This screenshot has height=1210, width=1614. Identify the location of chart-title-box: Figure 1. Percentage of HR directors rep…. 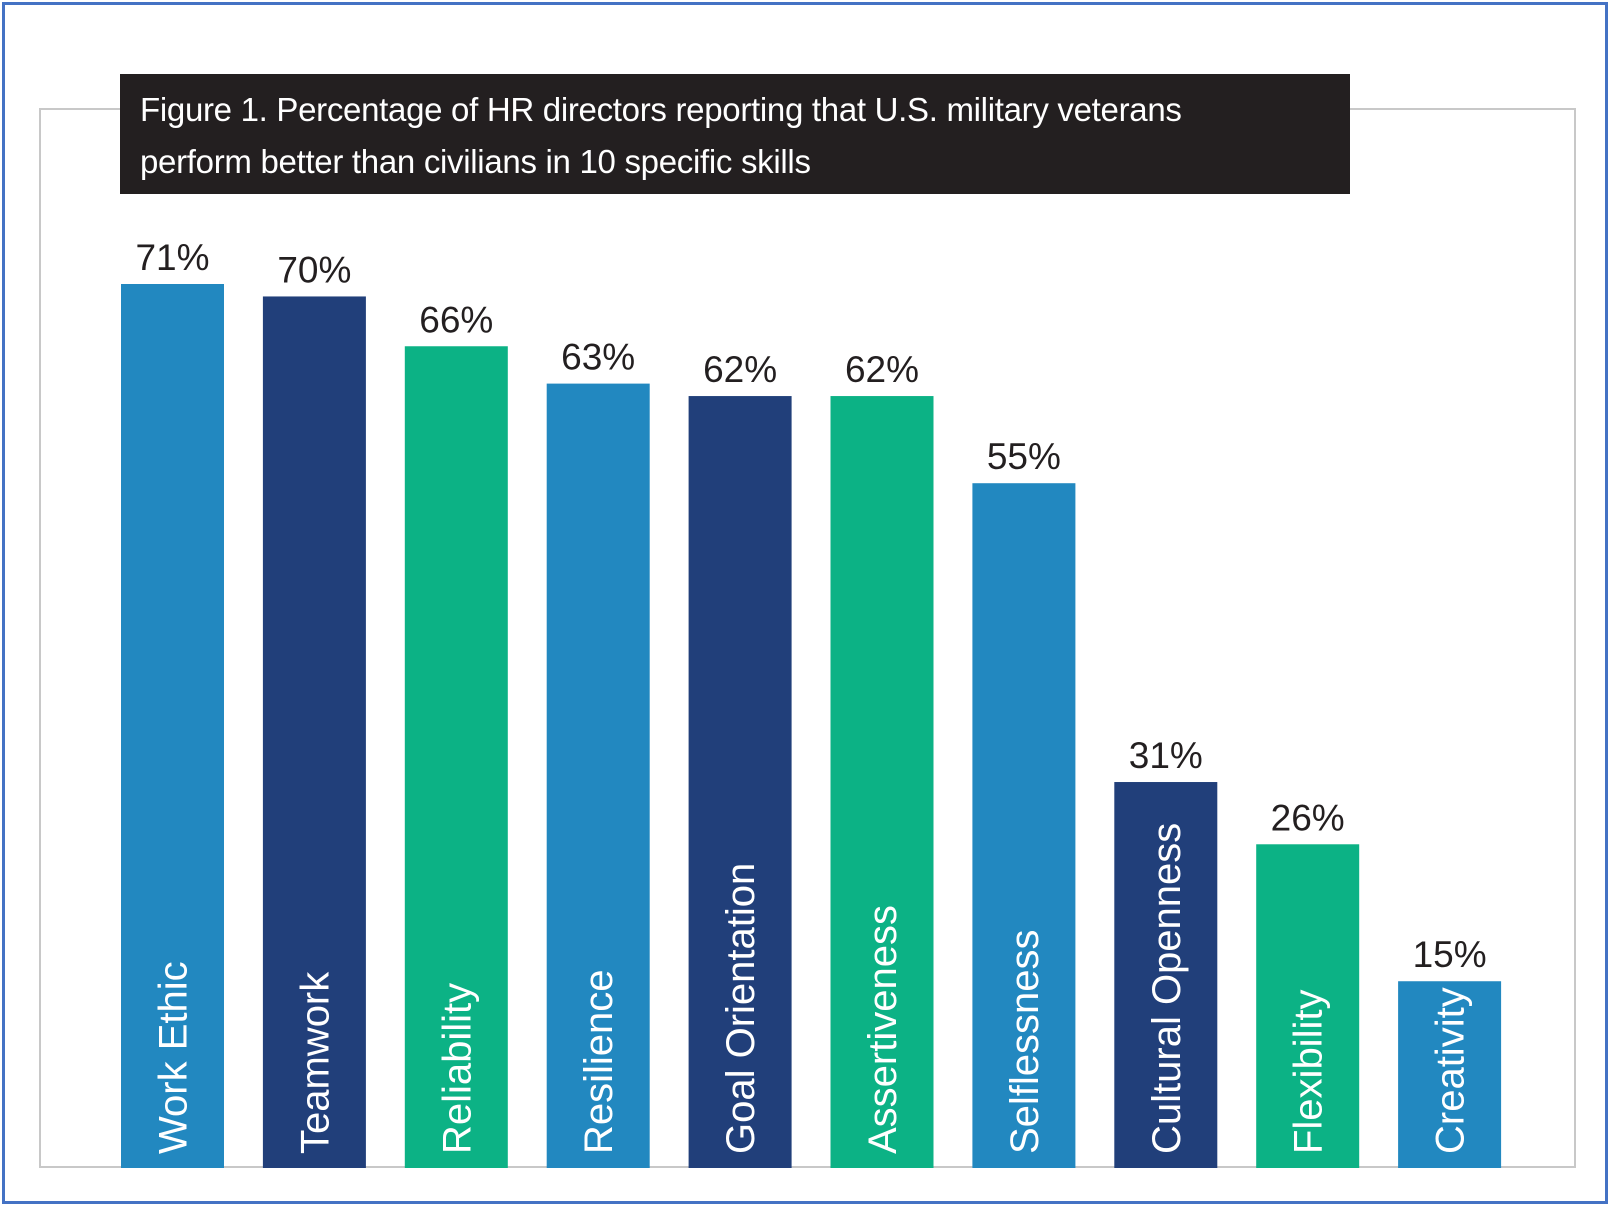
(735, 134).